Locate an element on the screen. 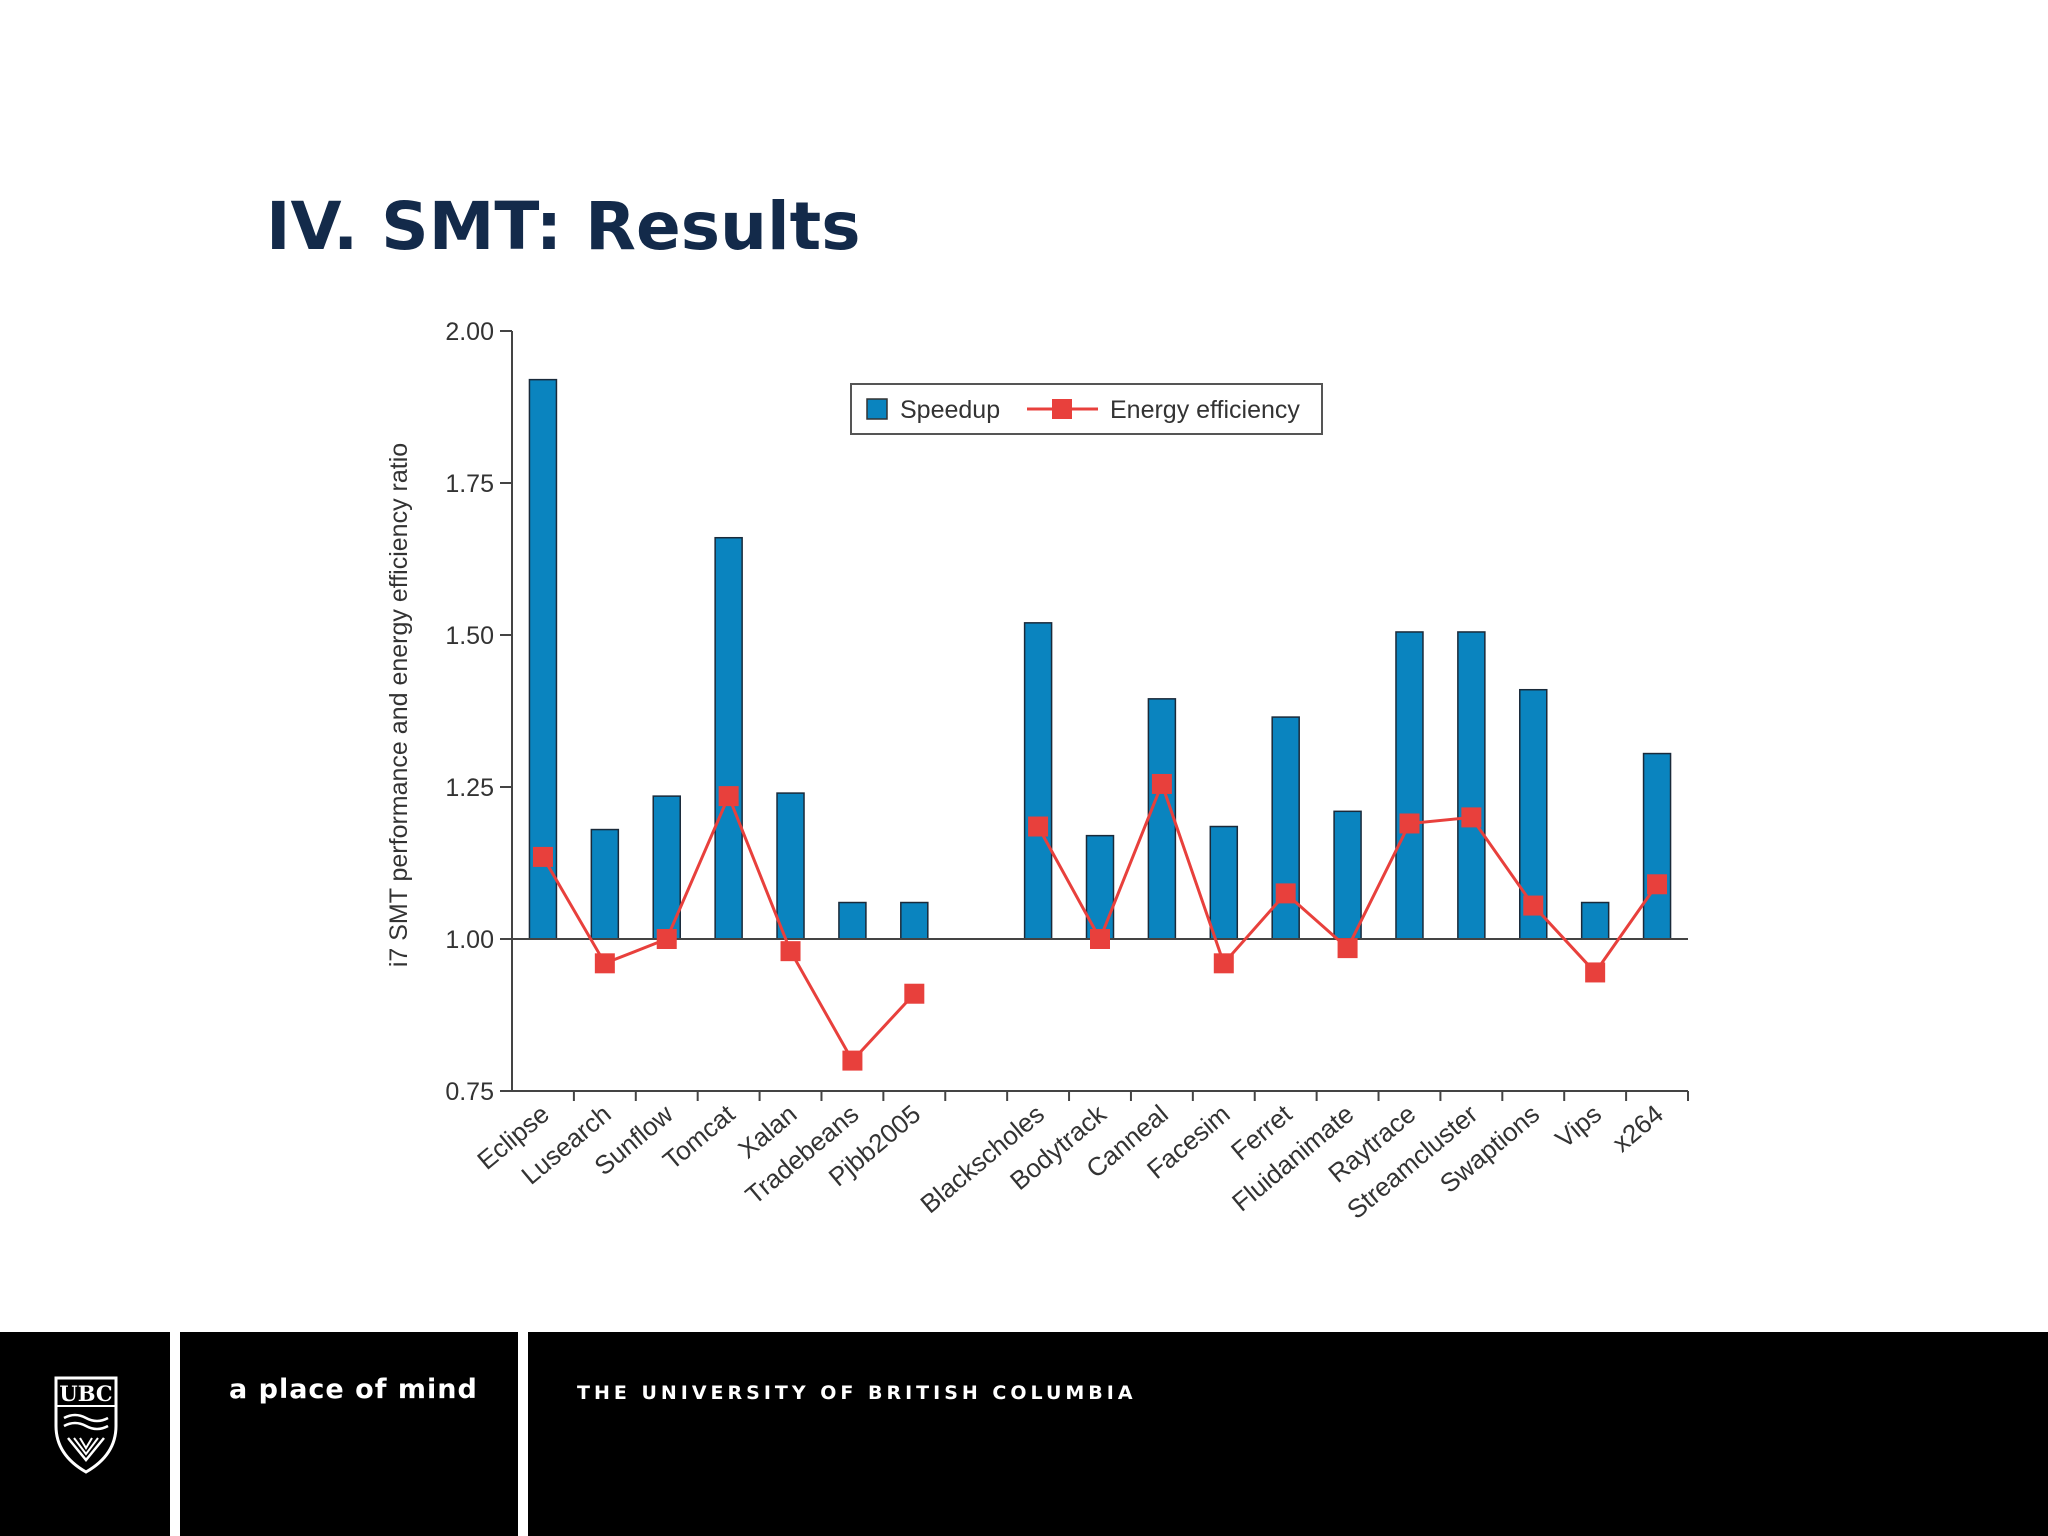  ubc-crest-icon: UBC is located at coordinates (86, 1425).